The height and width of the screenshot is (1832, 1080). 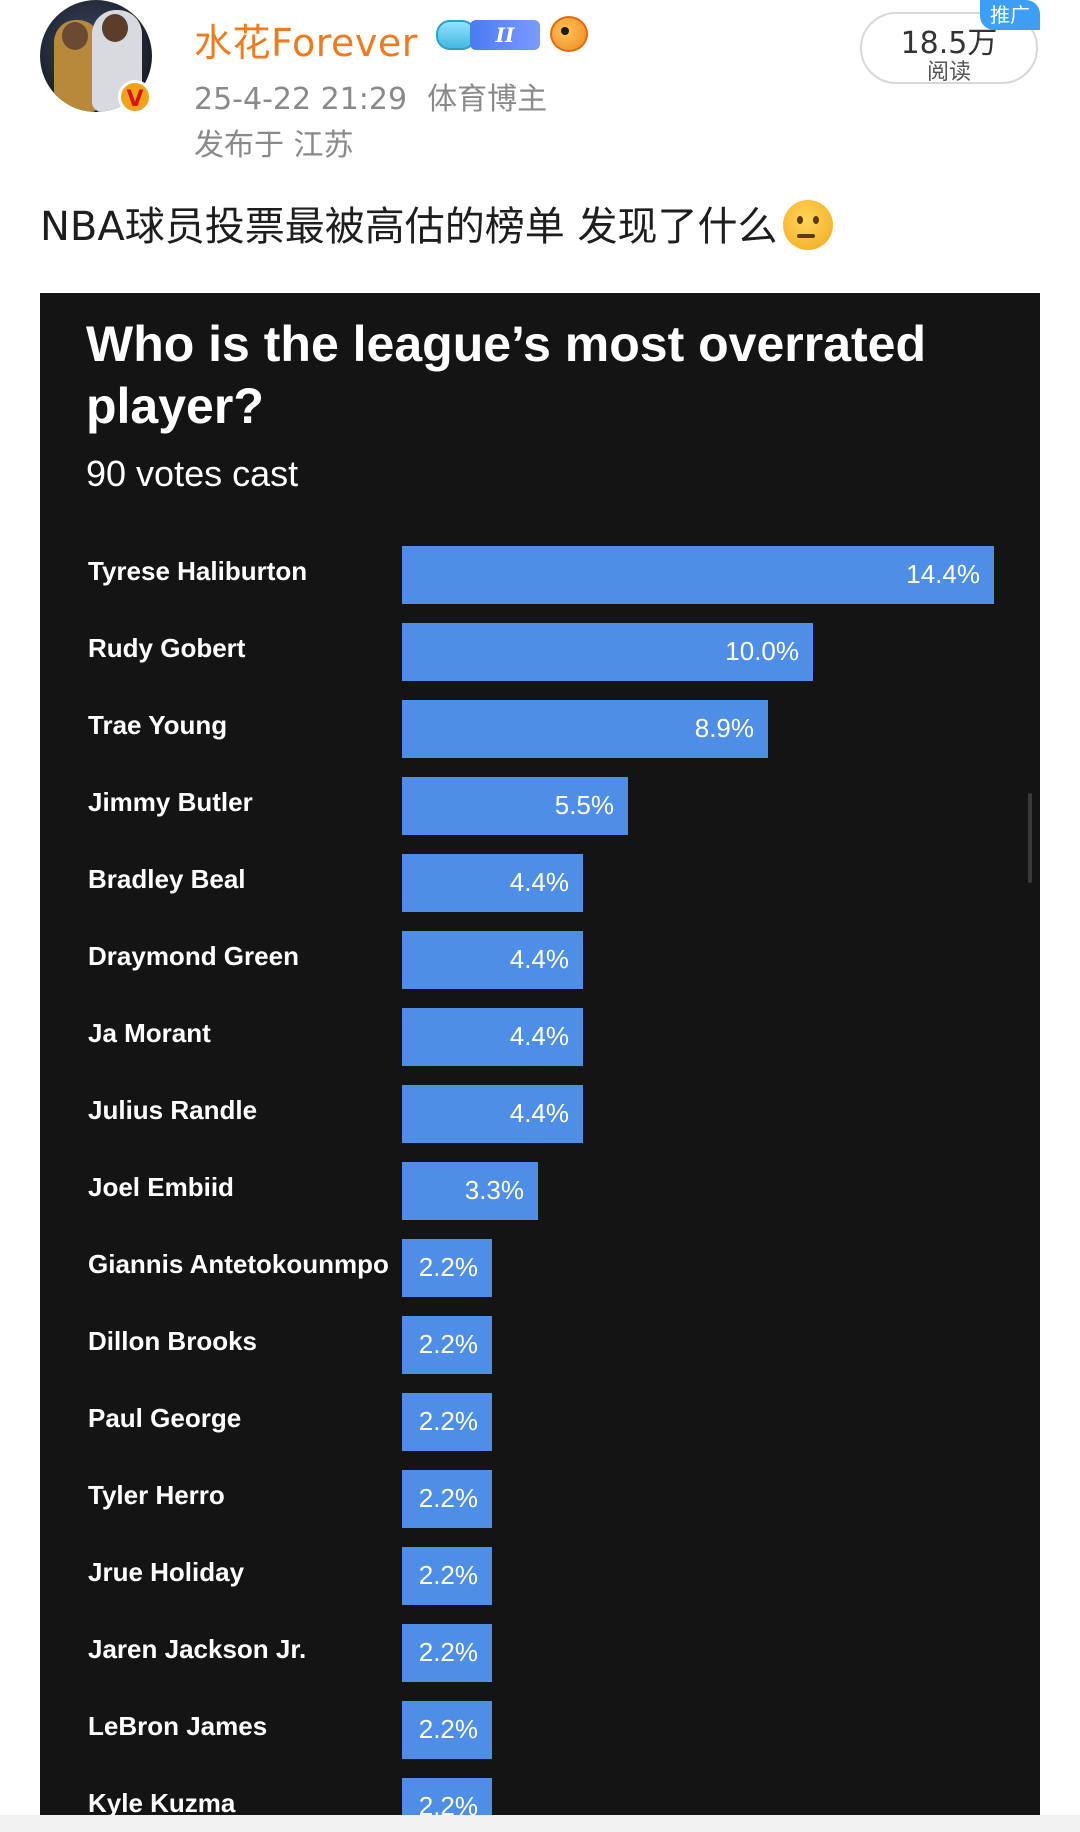 I want to click on scroll-indicator, so click(x=1030, y=838).